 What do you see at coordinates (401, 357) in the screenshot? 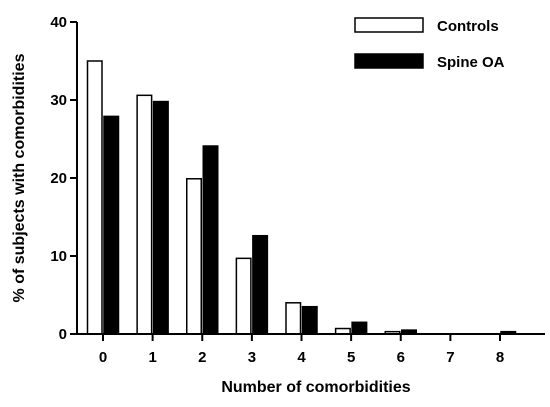
I see `x-tick-label: 6` at bounding box center [401, 357].